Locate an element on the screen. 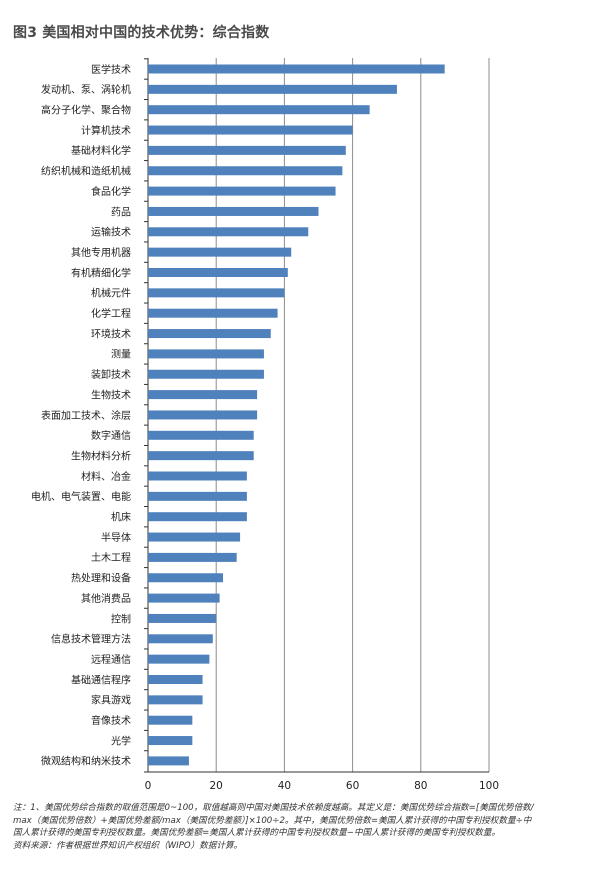 The width and height of the screenshot is (597, 869). category-label: 生物材料分析 is located at coordinates (101, 455).